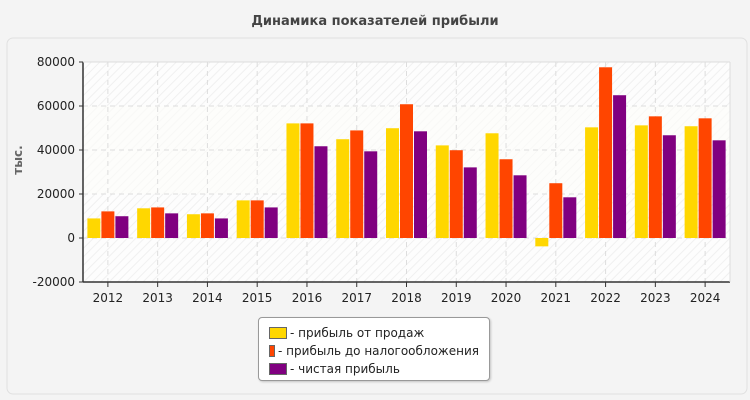 Image resolution: width=750 pixels, height=400 pixels. I want to click on y-tick-label: 0, so click(71, 238).